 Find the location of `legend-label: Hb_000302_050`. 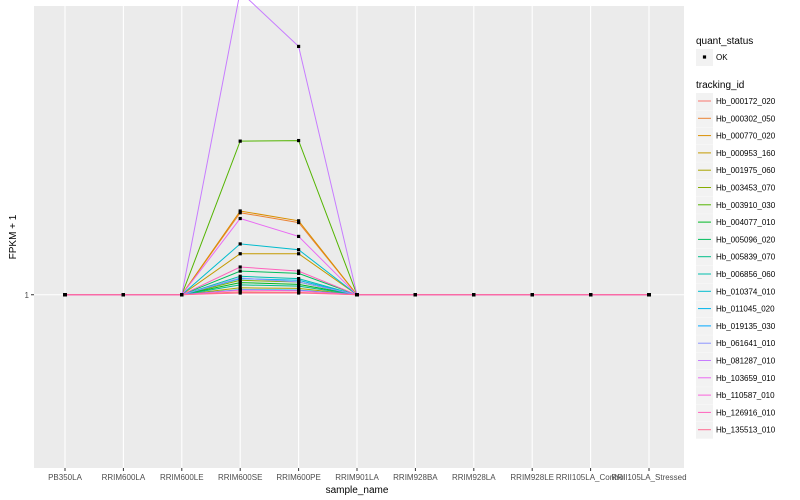

legend-label: Hb_000302_050 is located at coordinates (746, 118).